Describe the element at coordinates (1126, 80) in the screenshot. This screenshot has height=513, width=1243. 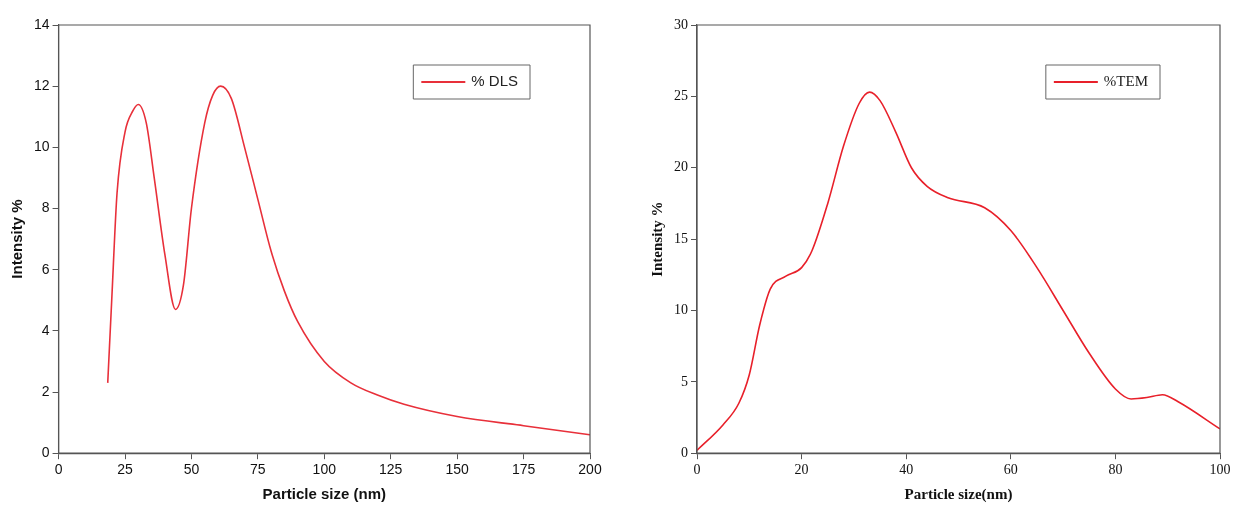
I see `legend-label: %TEM` at that location.